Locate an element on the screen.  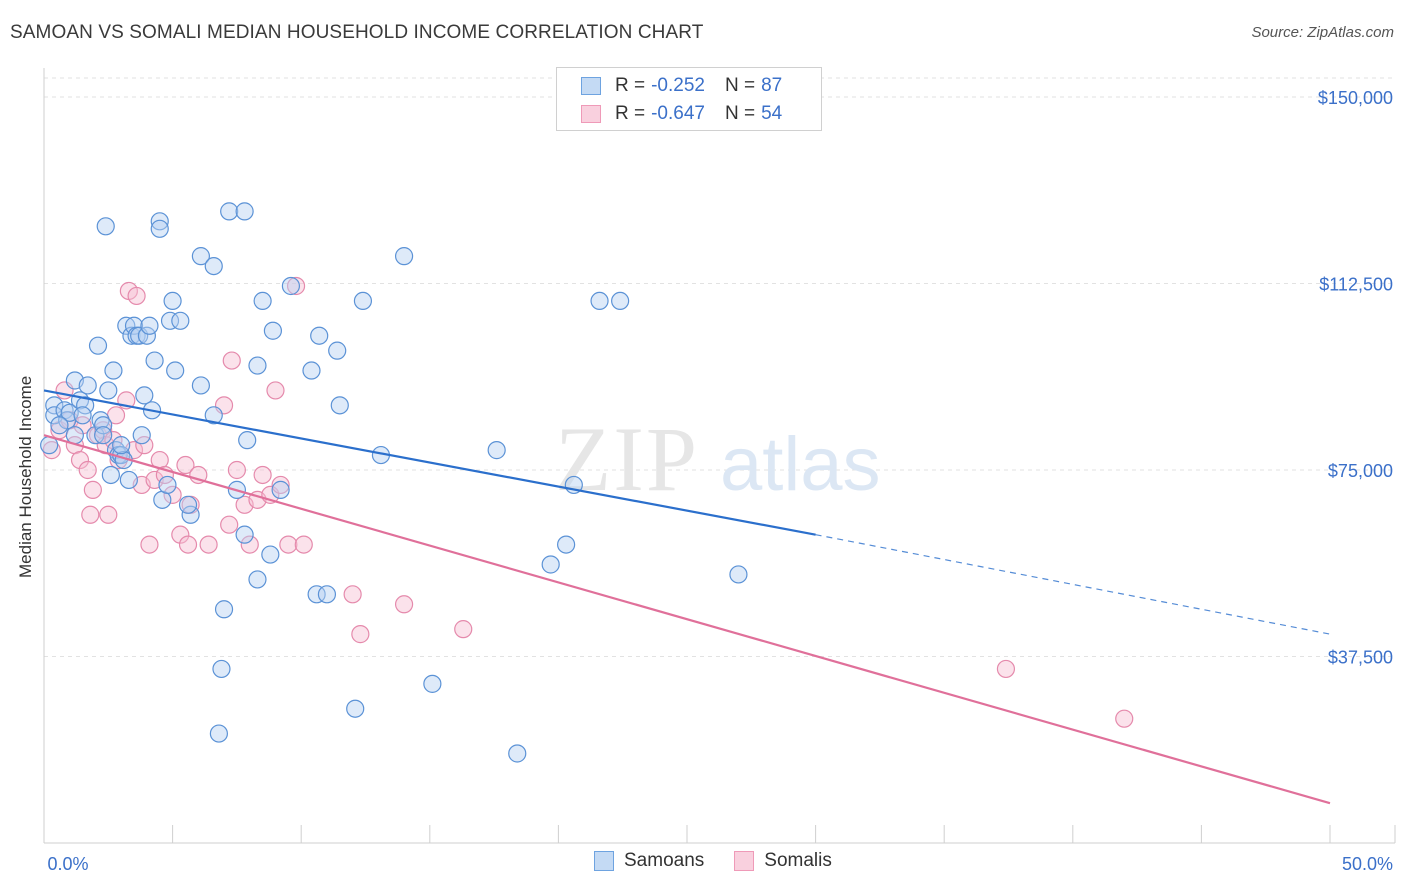
y-axis-label: Median Household Income is located at coordinates (25, 476).